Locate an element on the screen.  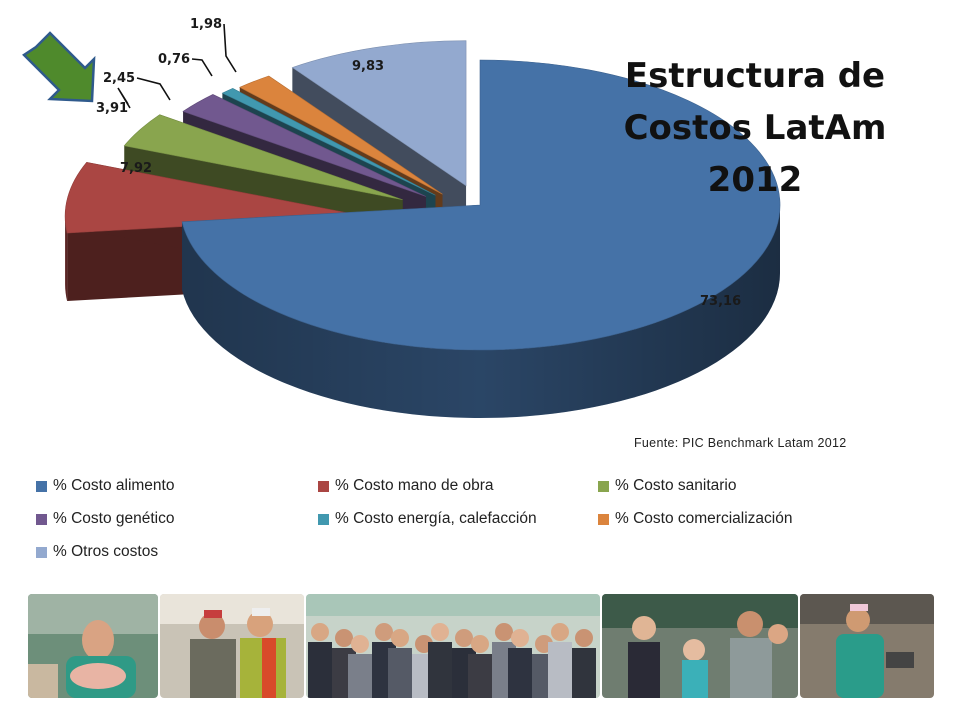
worker-photo is located at coordinates (867, 646).